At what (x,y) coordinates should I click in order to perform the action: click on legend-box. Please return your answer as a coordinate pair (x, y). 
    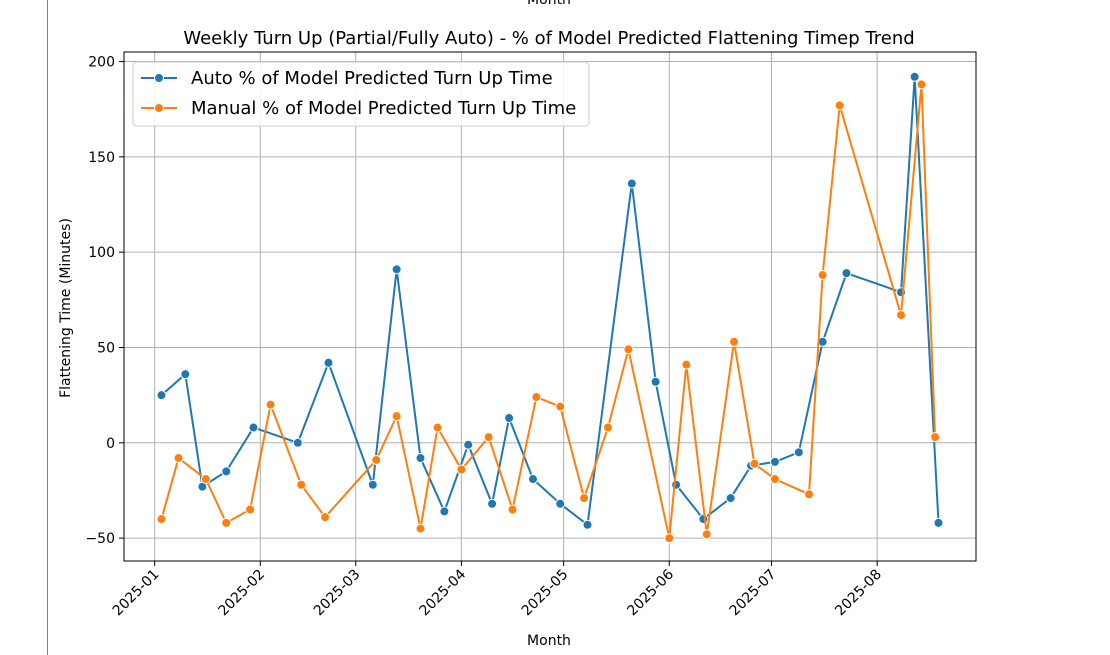
    Looking at the image, I should click on (361, 94).